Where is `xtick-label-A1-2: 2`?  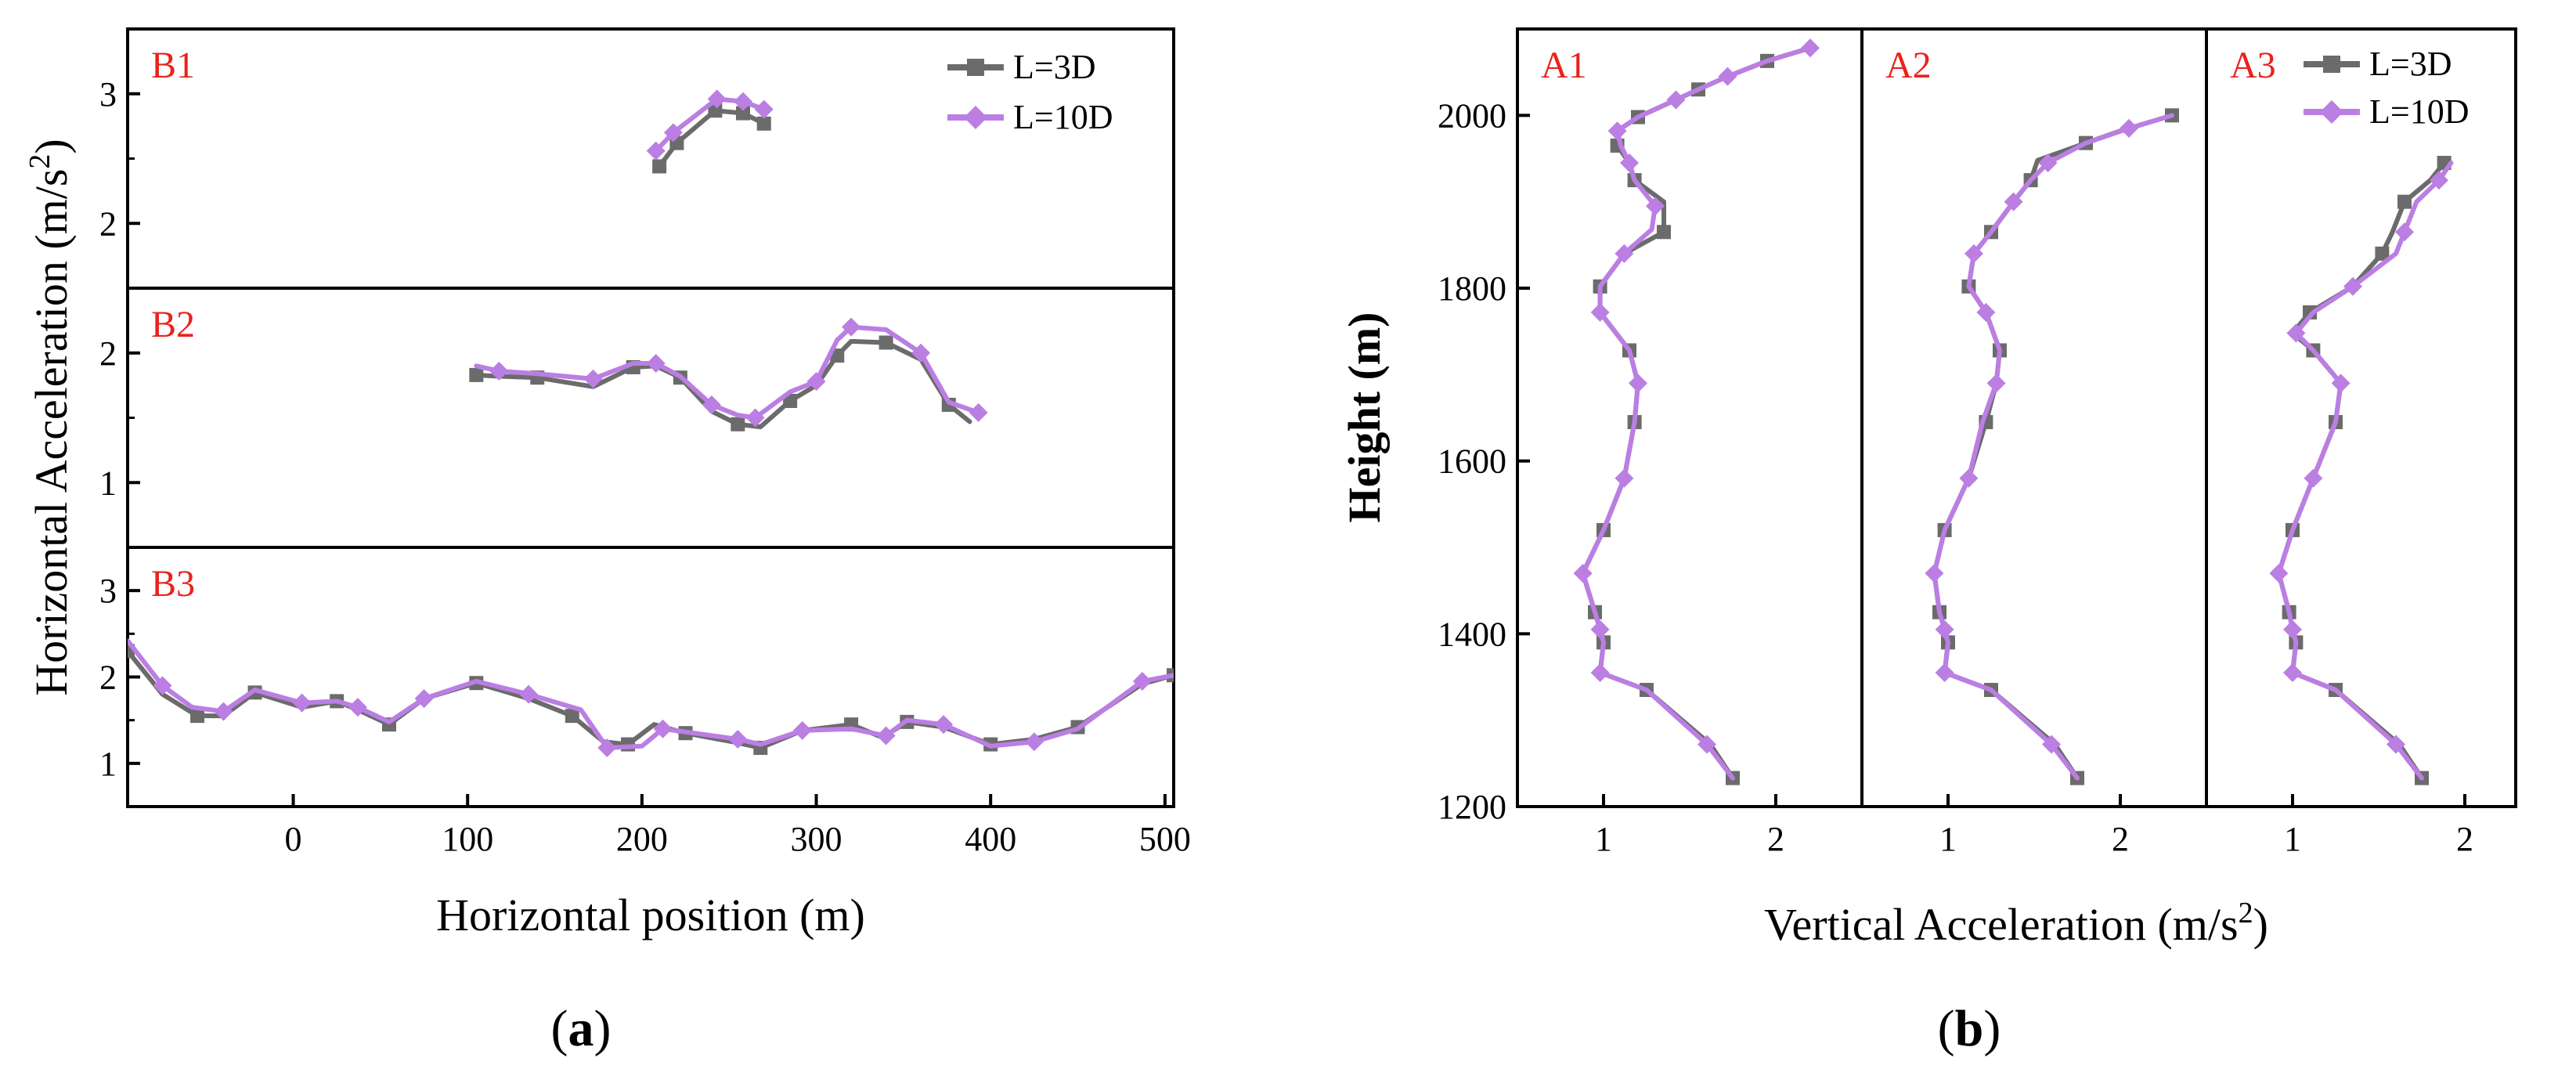
xtick-label-A1-2: 2 is located at coordinates (1775, 839).